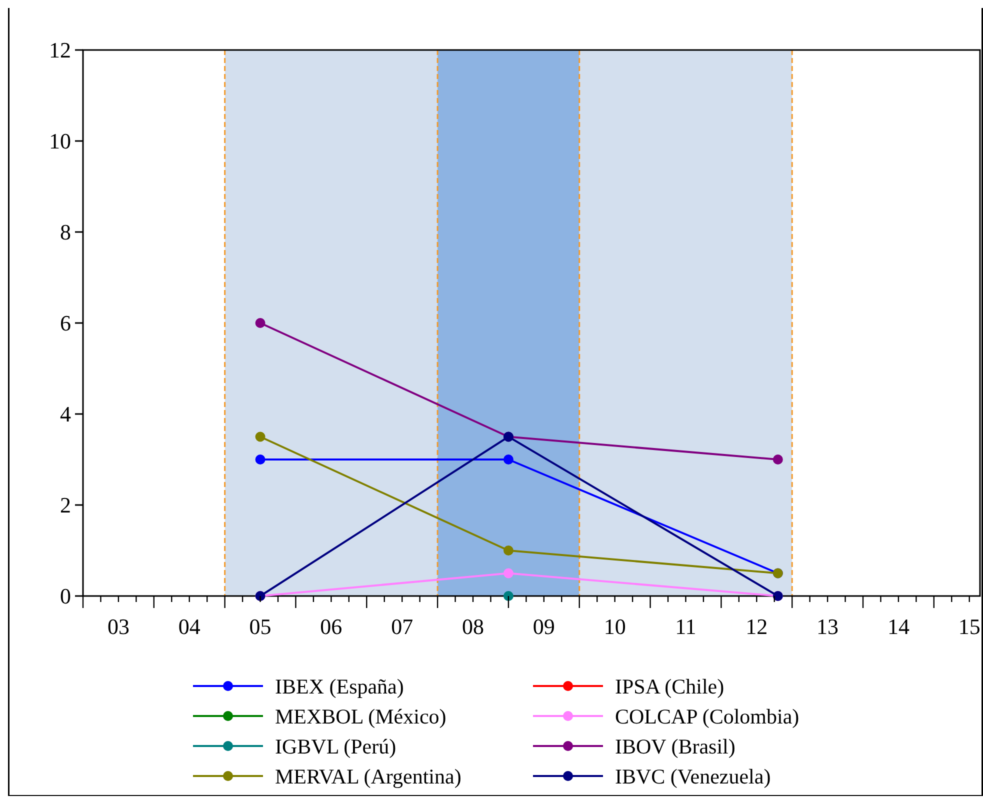 Image resolution: width=983 pixels, height=807 pixels. Describe the element at coordinates (60, 50) in the screenshot. I see `y-tick-label: 12` at that location.